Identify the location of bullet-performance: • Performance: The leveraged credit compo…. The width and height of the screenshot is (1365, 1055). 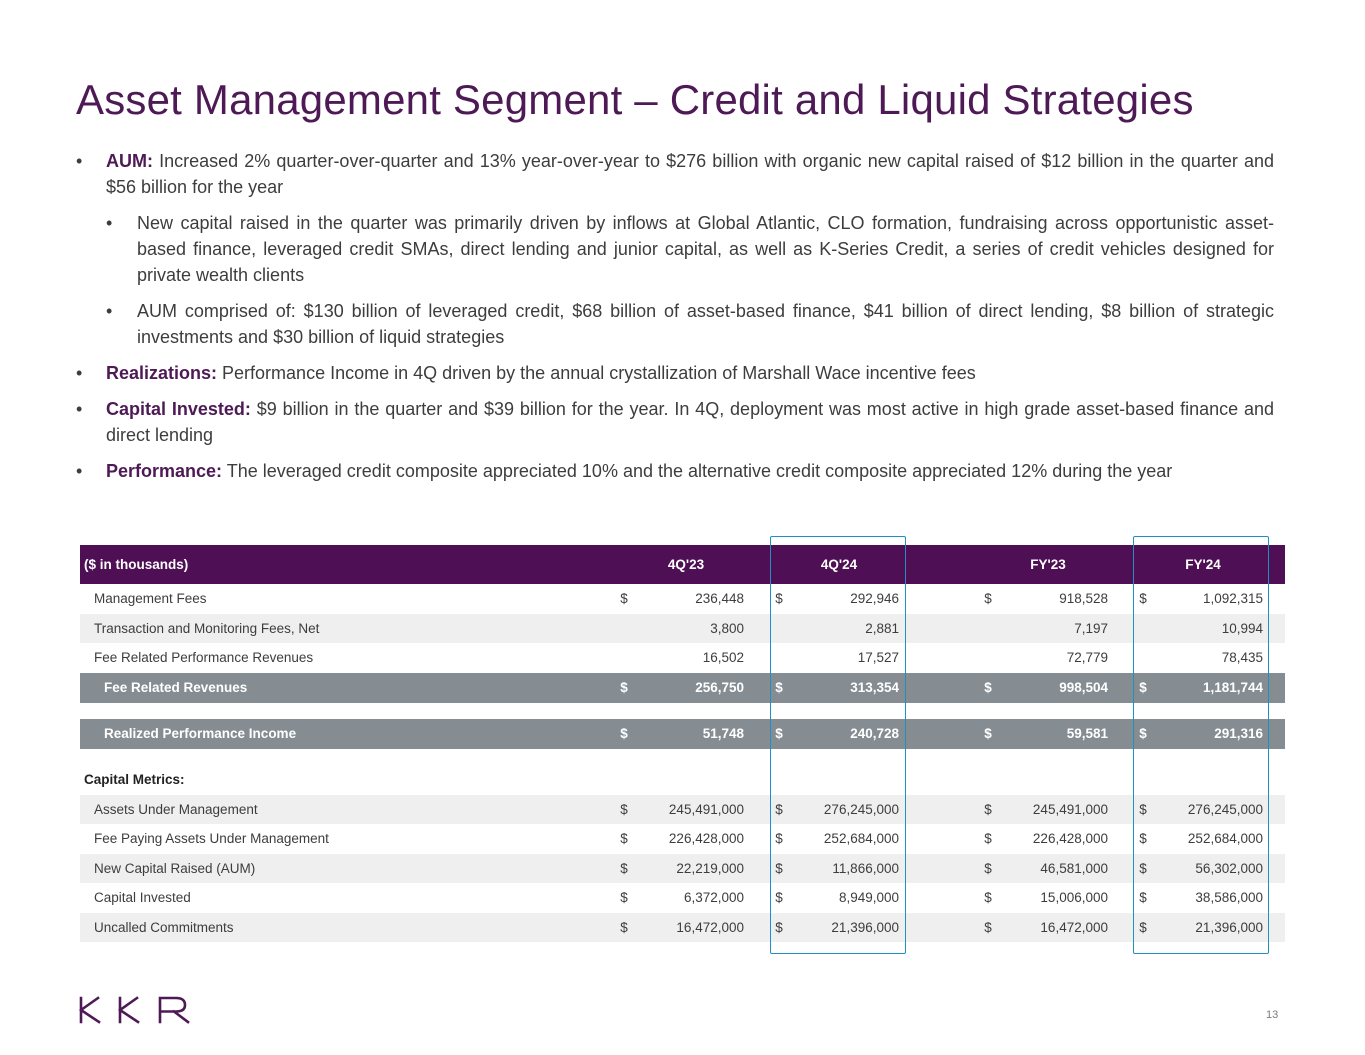
(675, 471).